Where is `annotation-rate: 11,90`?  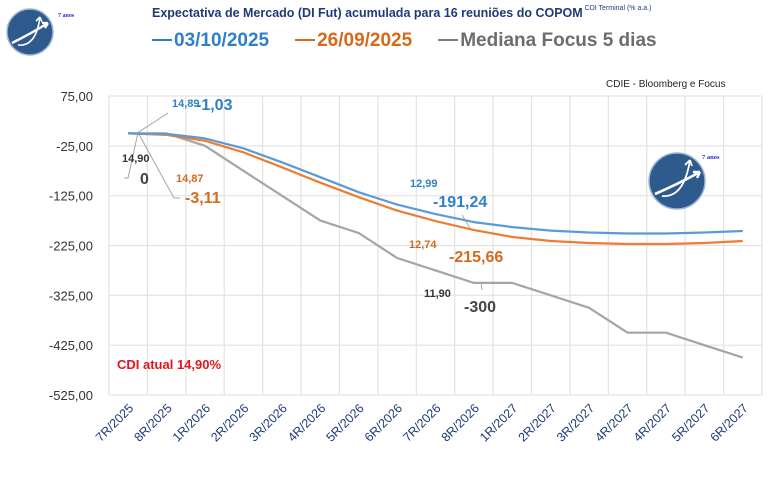
annotation-rate: 11,90 is located at coordinates (437, 294).